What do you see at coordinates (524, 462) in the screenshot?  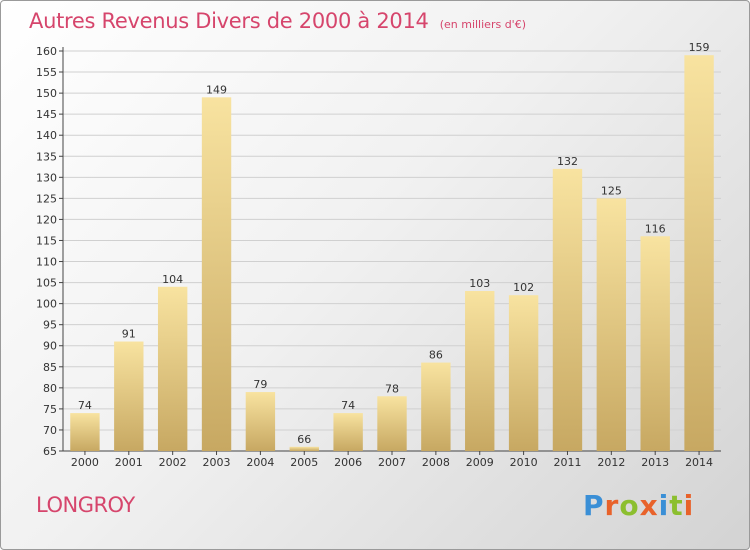 I see `x-tick-label: 2010` at bounding box center [524, 462].